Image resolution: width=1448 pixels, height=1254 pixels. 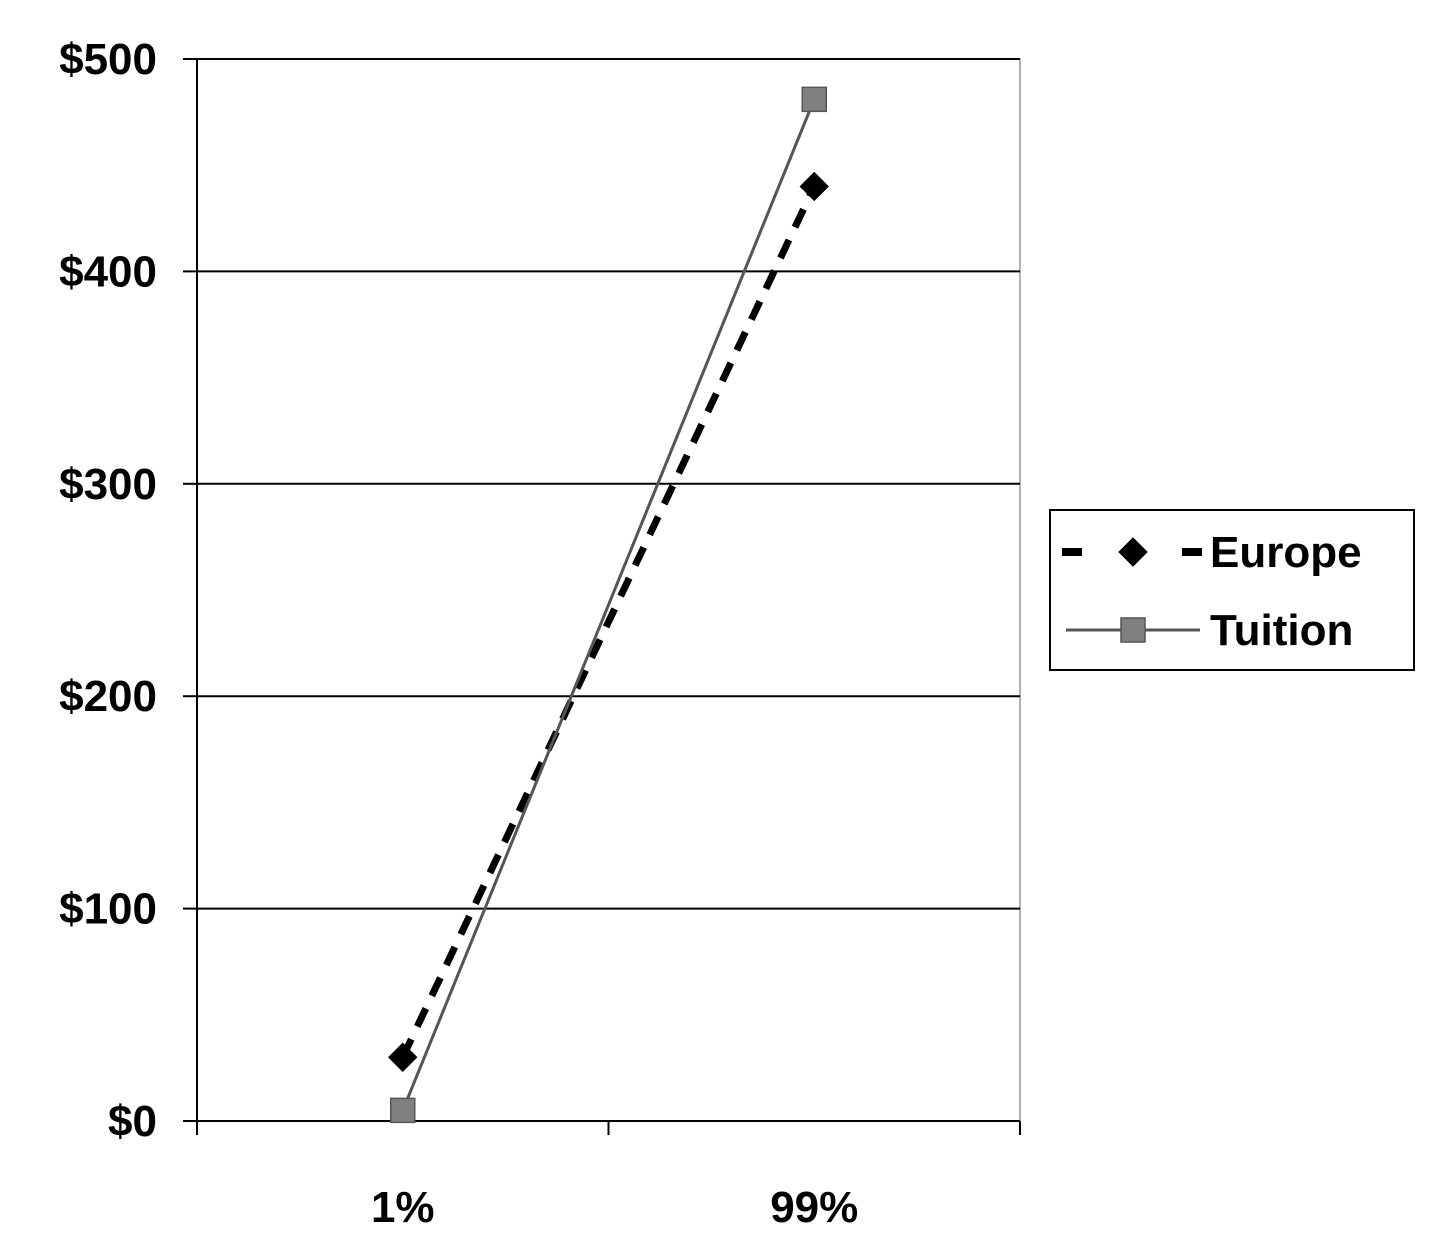 I want to click on legend-item-tuition: Tuition, so click(x=1209, y=630).